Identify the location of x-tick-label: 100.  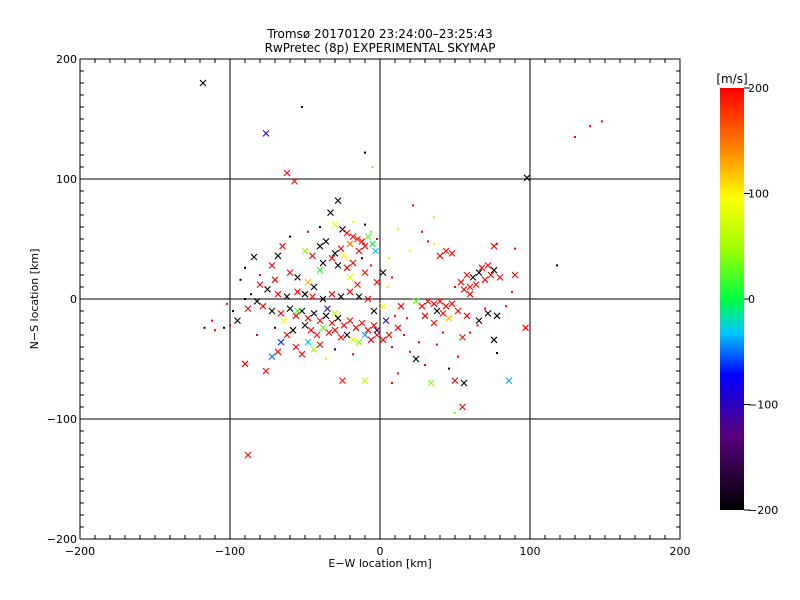
(530, 551).